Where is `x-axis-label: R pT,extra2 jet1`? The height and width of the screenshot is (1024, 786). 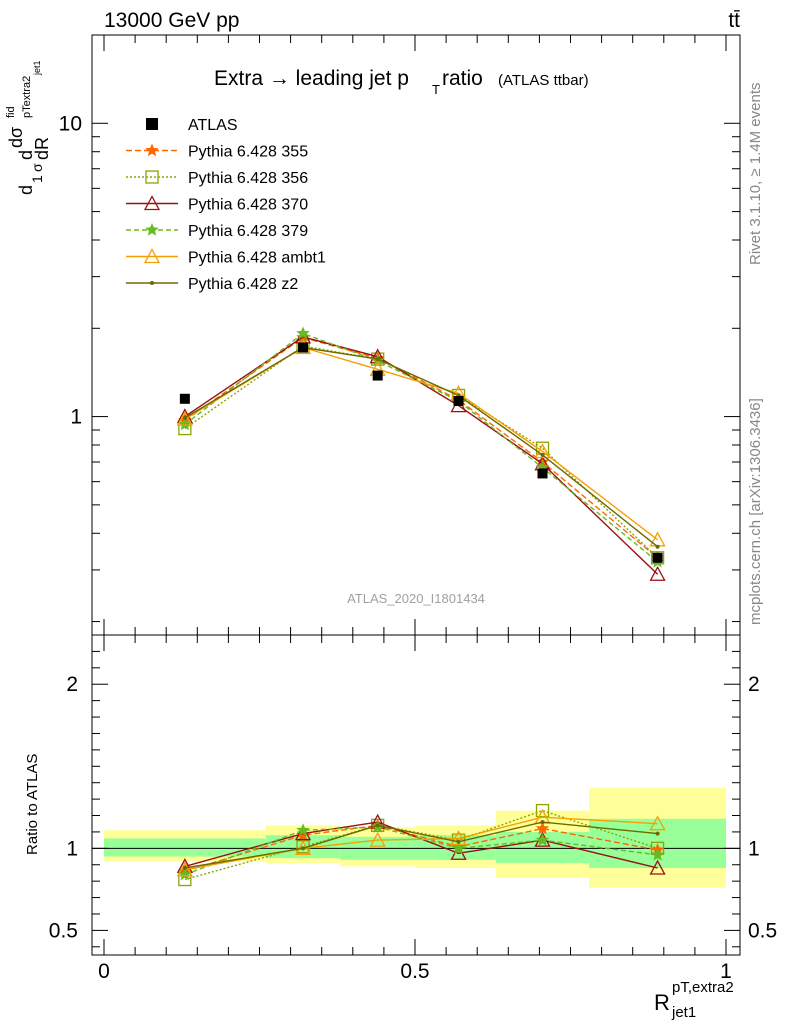 x-axis-label: R pT,extra2 jet1 is located at coordinates (694, 1000).